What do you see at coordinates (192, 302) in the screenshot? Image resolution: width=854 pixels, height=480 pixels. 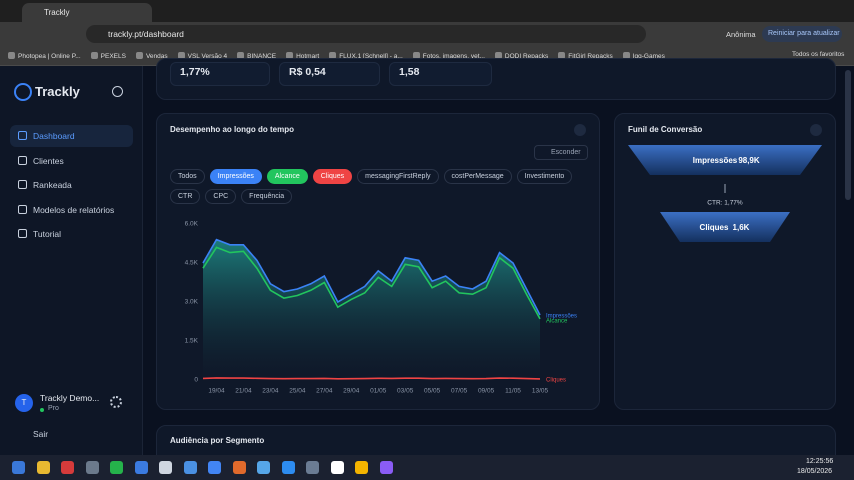 I see `y-tick-label: 3.0K` at bounding box center [192, 302].